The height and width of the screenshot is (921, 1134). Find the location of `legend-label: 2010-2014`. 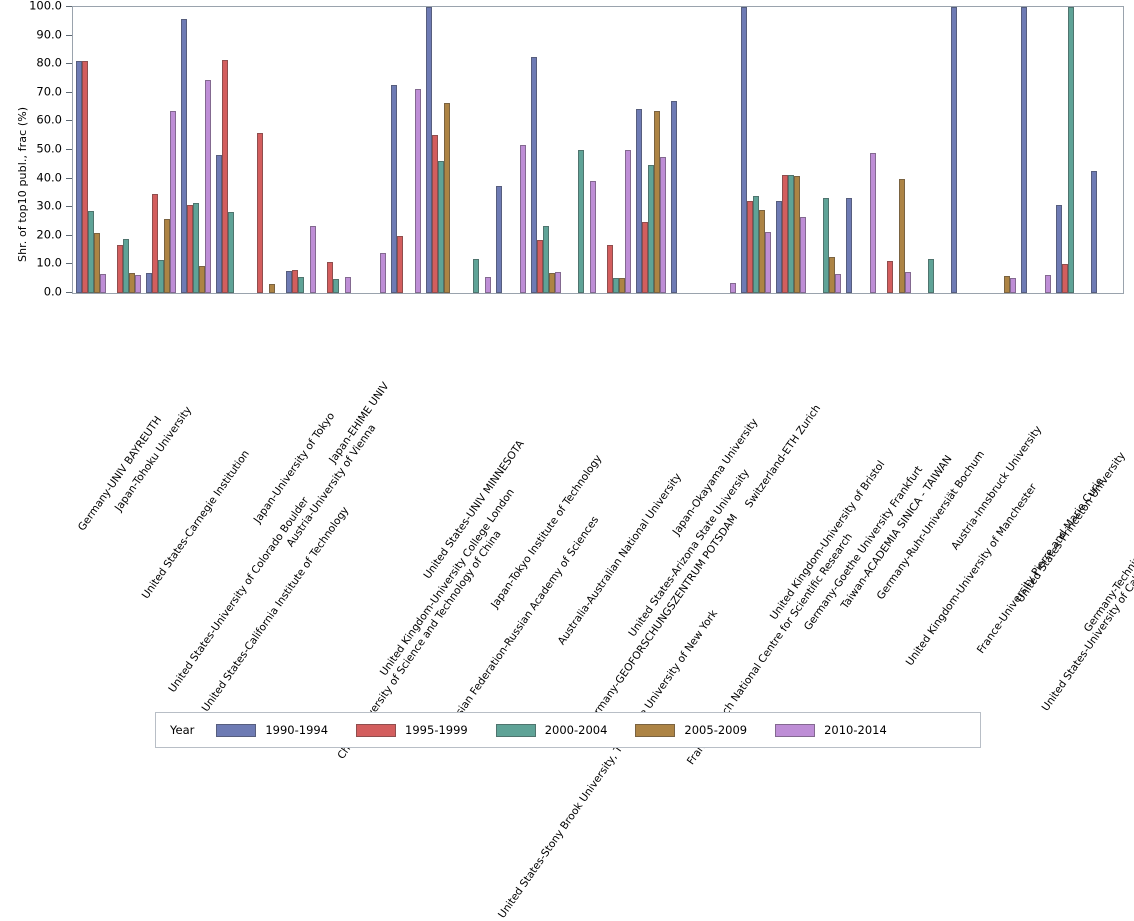

legend-label: 2010-2014 is located at coordinates (855, 730).